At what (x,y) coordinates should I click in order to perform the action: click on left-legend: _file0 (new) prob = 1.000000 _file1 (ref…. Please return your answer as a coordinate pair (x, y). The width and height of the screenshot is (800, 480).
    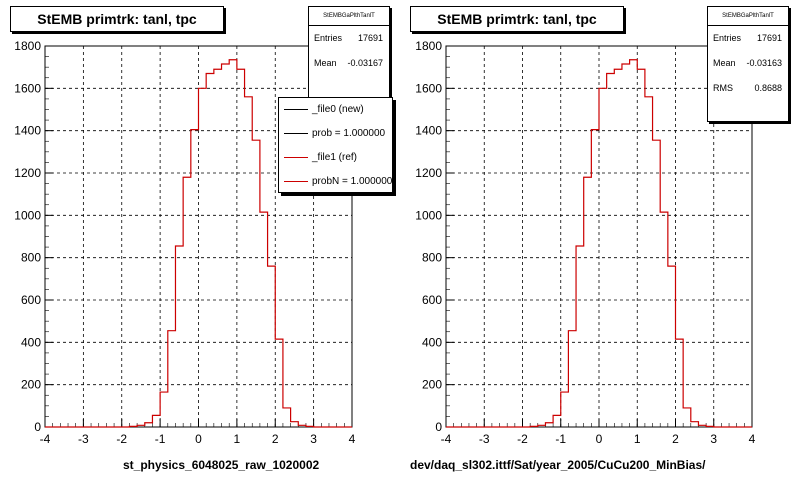
    Looking at the image, I should click on (335, 145).